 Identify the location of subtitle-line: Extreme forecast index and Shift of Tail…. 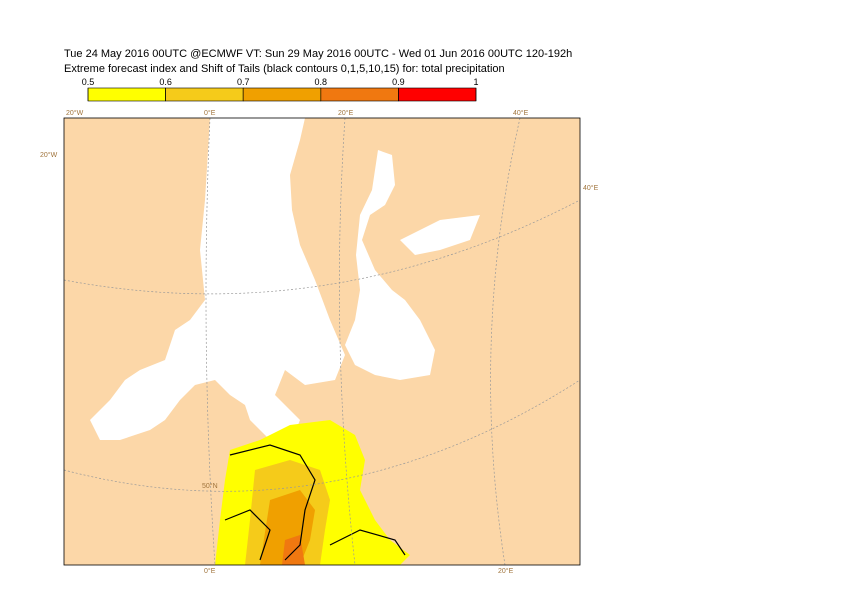
(284, 69).